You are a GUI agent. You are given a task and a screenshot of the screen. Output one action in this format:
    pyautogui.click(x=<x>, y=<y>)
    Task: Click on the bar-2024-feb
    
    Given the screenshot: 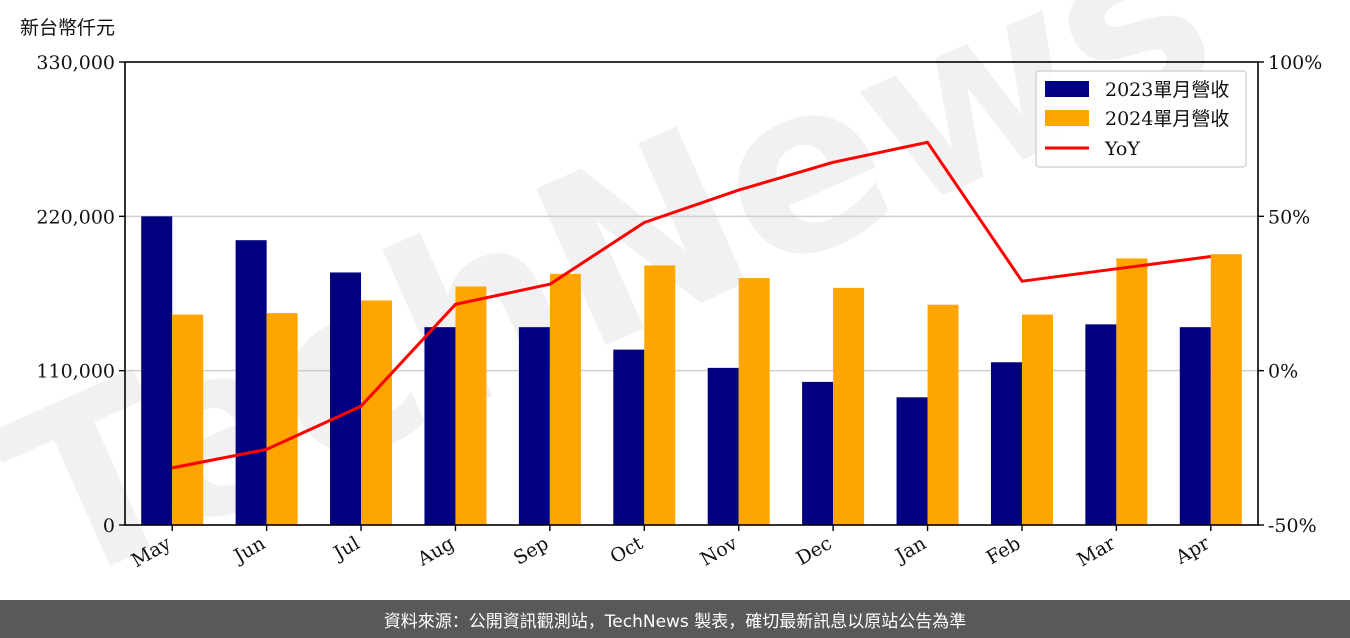 What is the action you would take?
    pyautogui.click(x=1037, y=419)
    